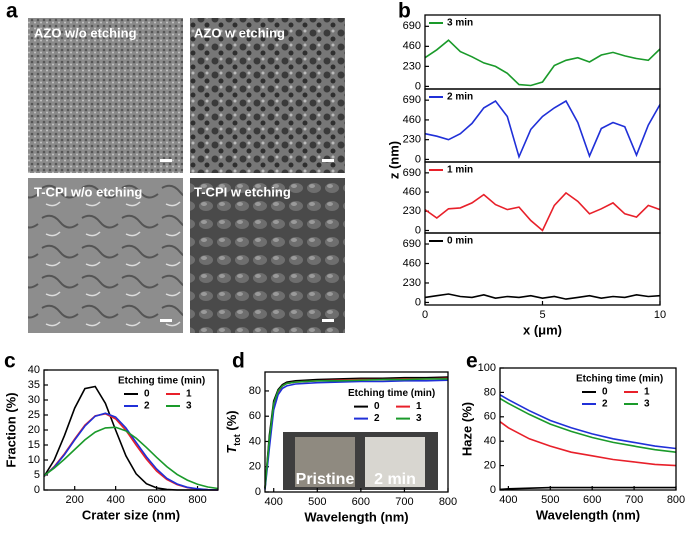  What do you see at coordinates (660, 315) in the screenshot?
I see `x-tick-label: 10` at bounding box center [660, 315].